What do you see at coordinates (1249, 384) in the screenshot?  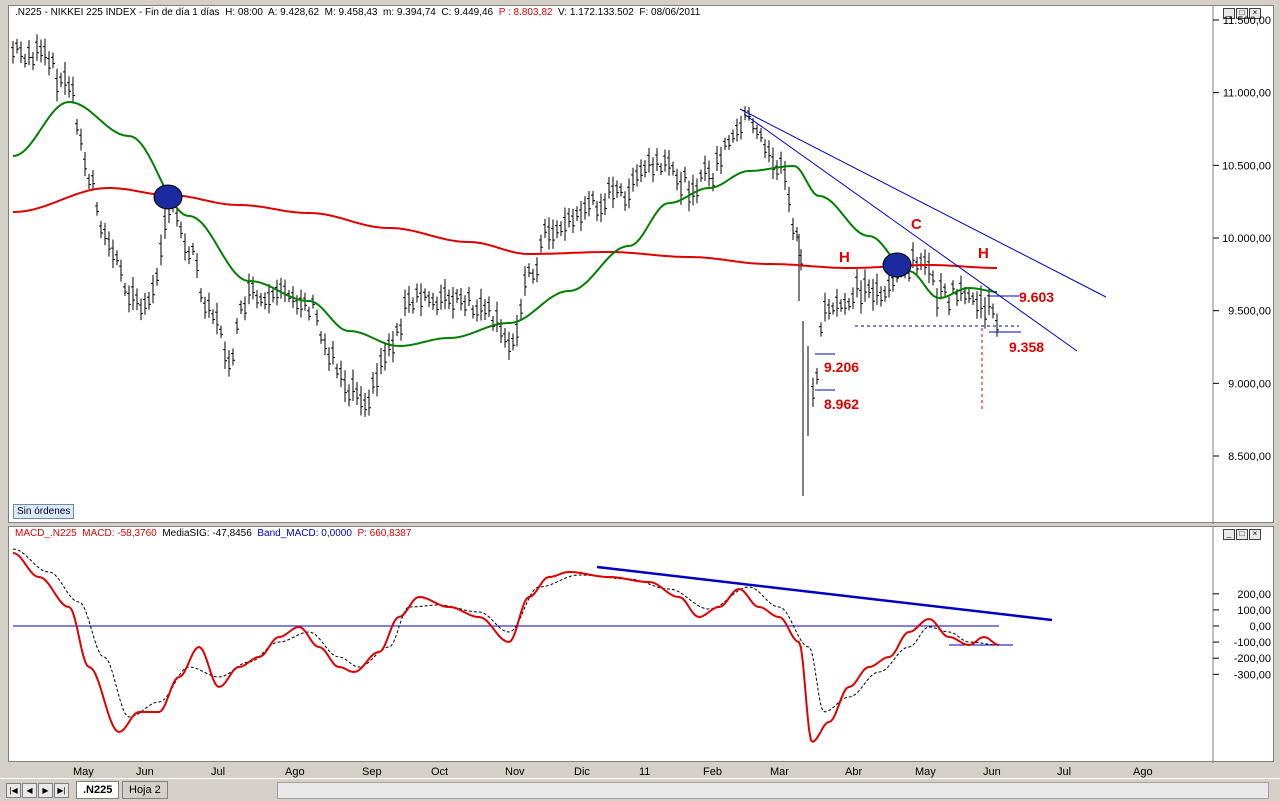 I see `price-tick-label: 9.000,00` at bounding box center [1249, 384].